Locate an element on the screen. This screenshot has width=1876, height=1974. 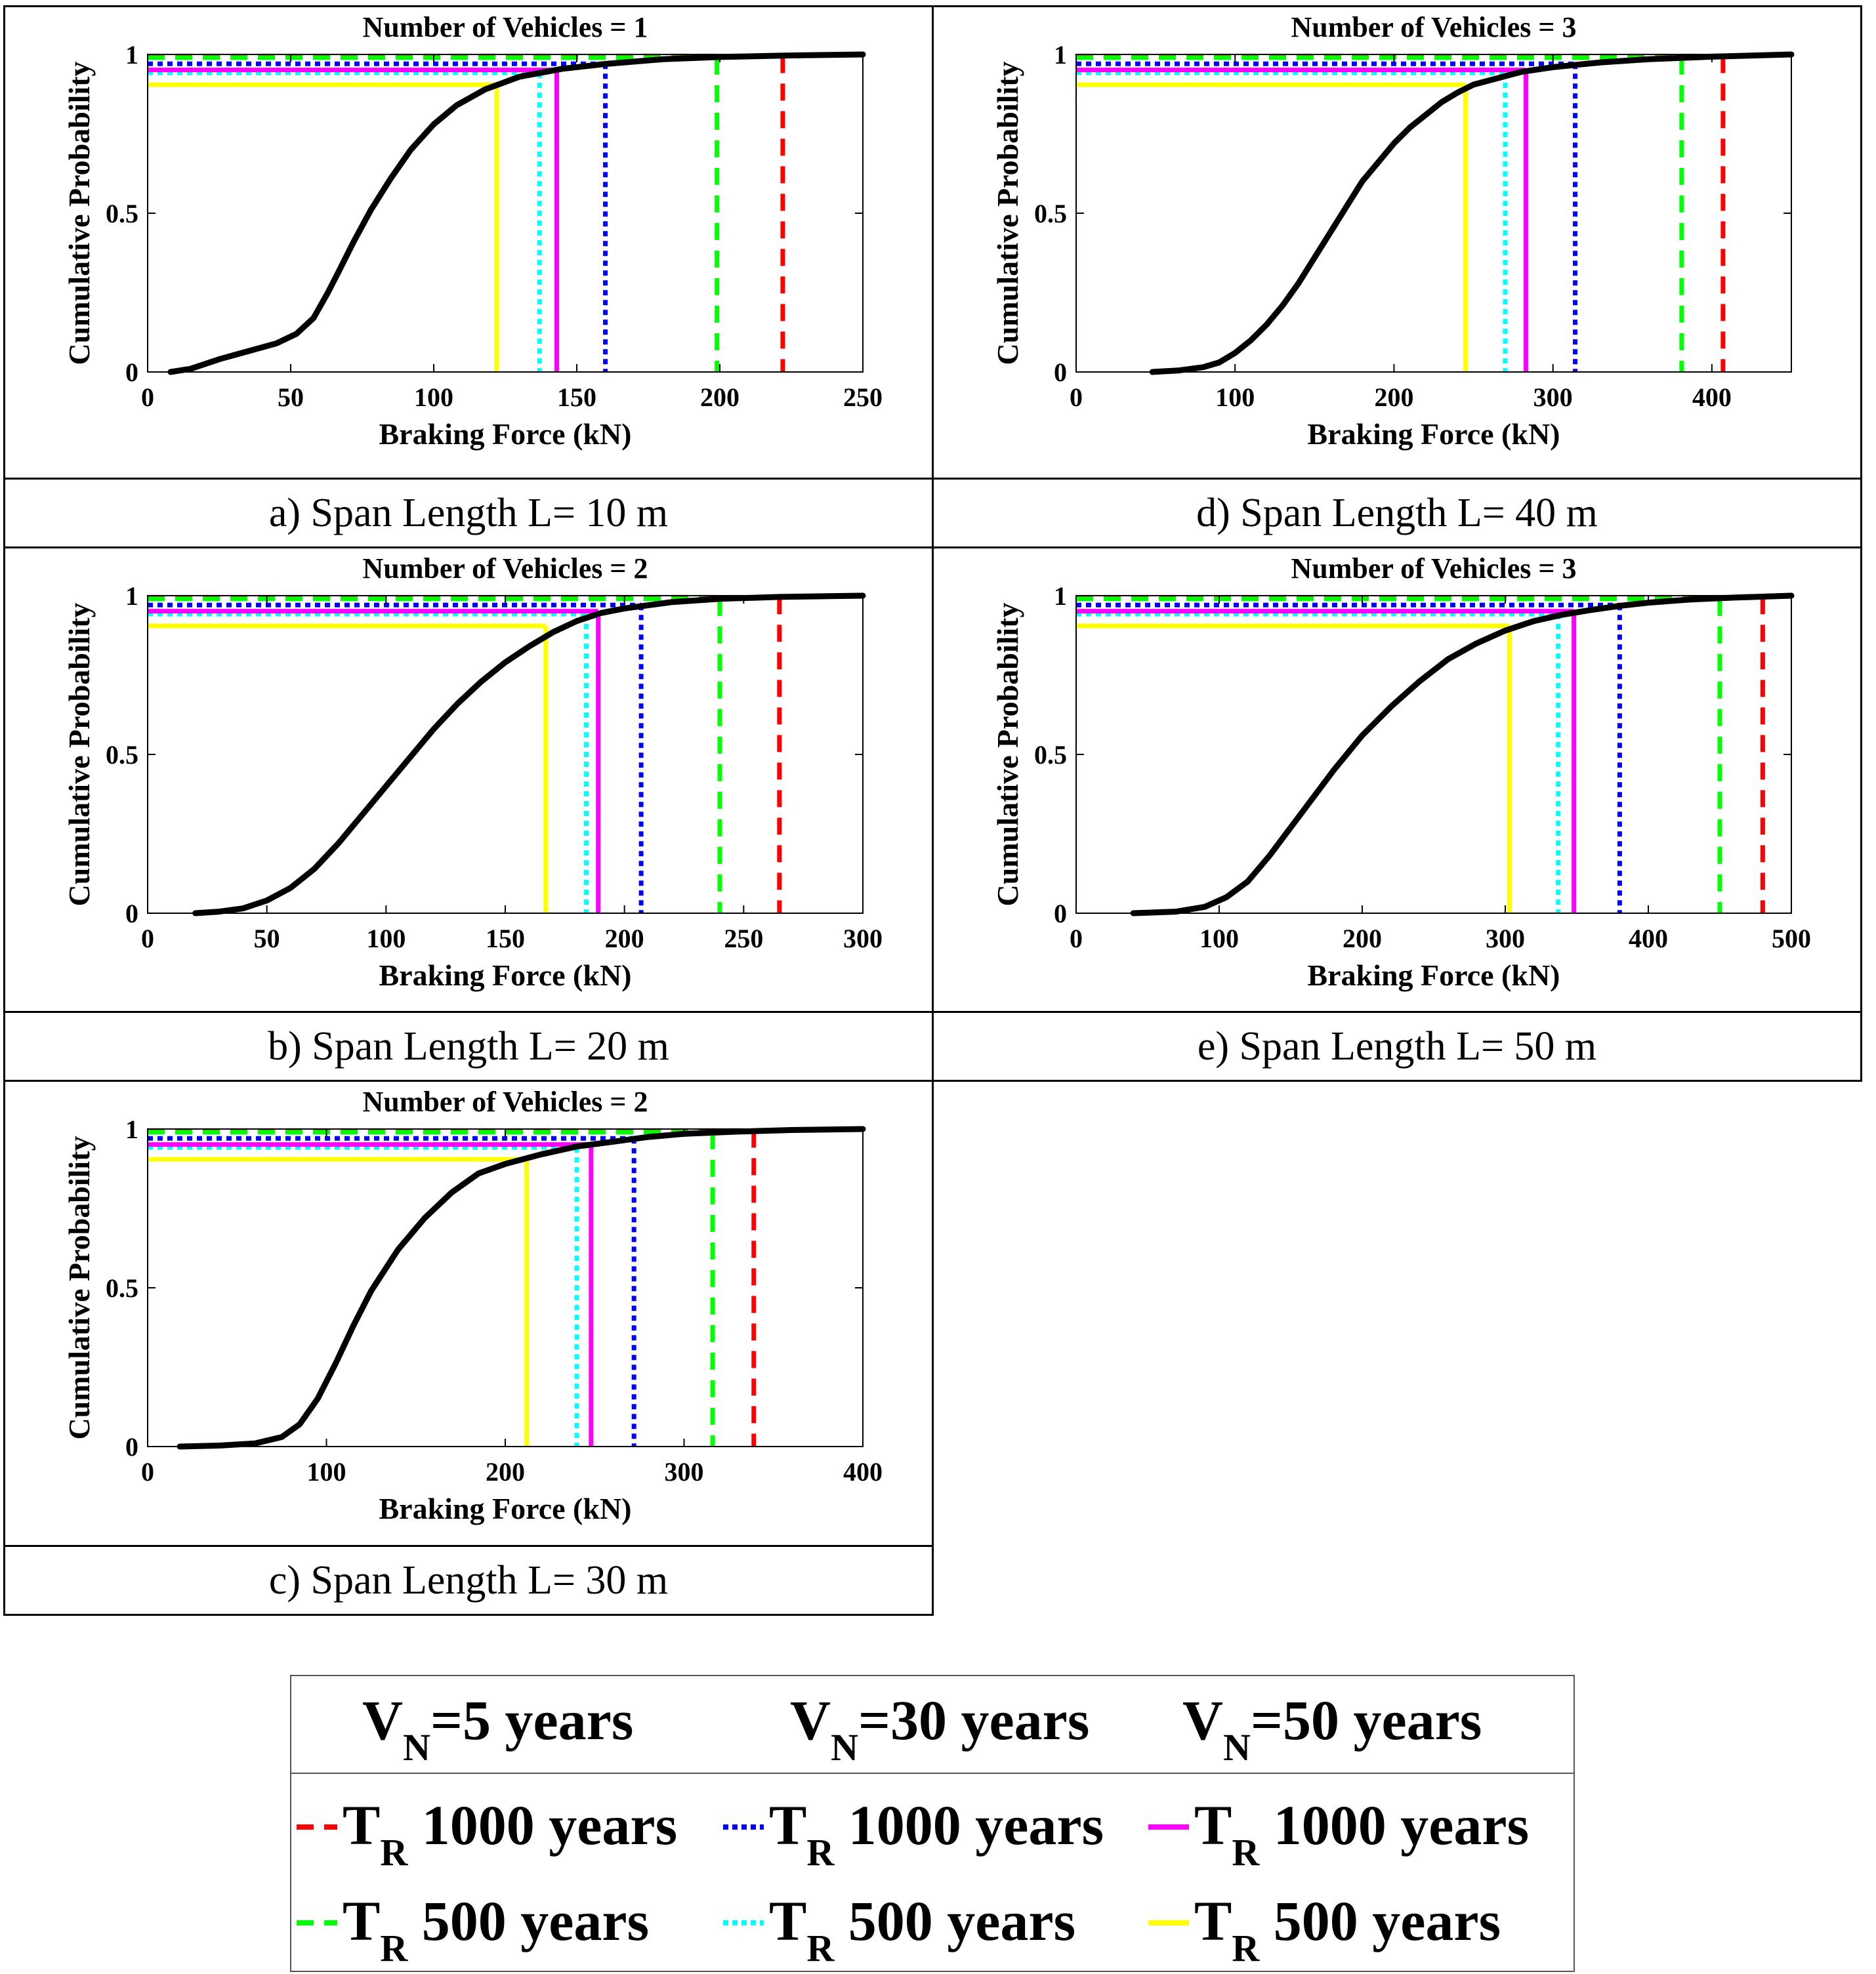
y-axis-label-c: Cumulative Probability is located at coordinates (79, 1287).